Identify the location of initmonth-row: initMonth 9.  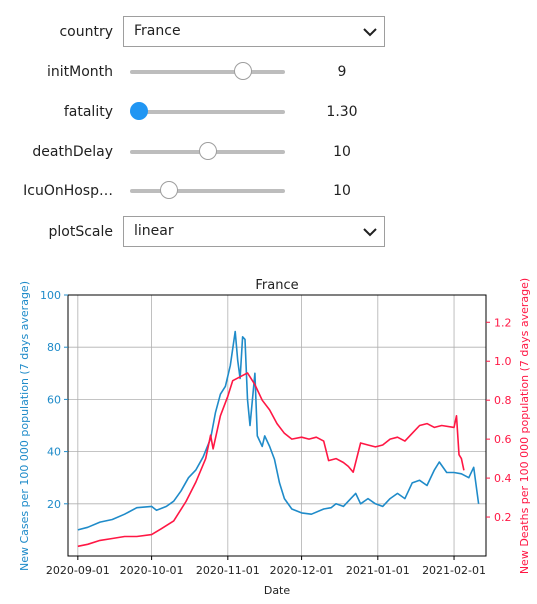
(268, 72).